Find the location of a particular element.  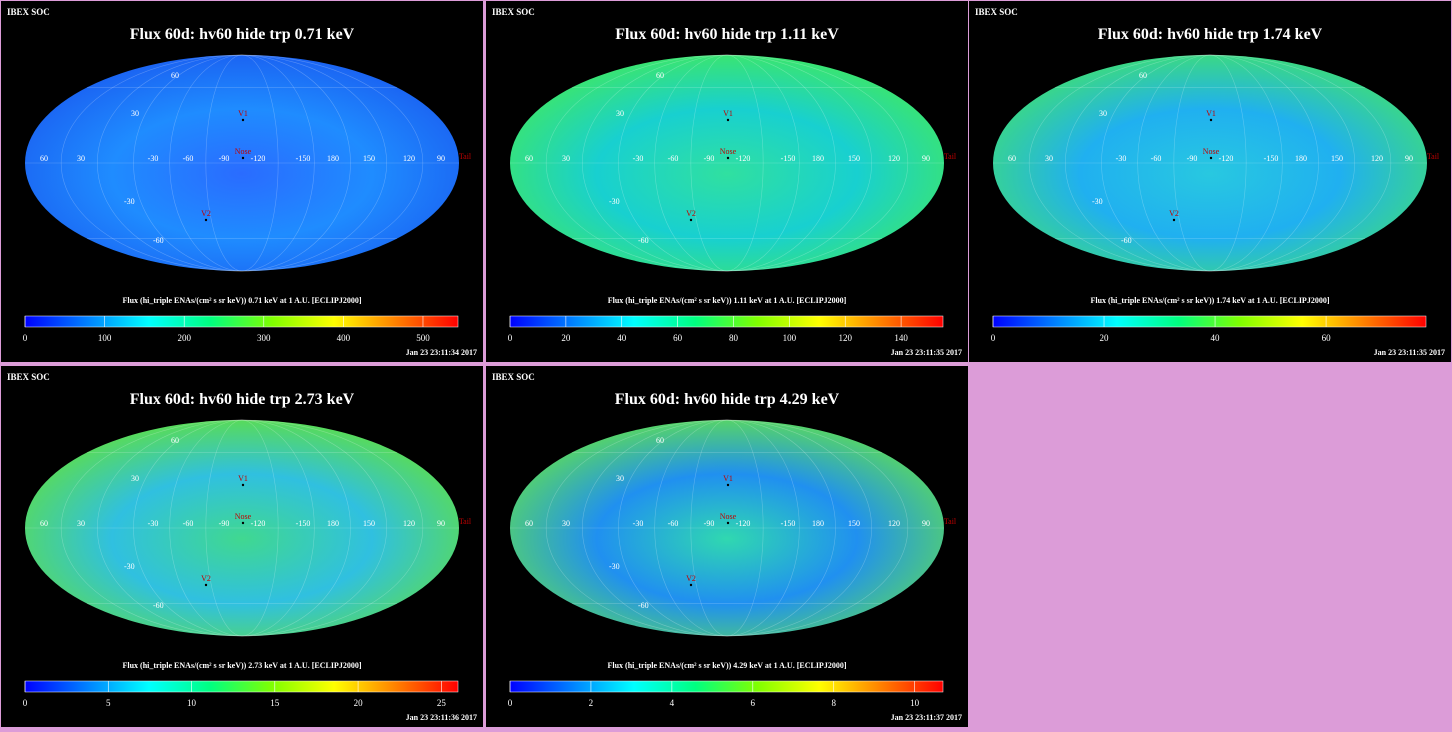

lon-label: -60 is located at coordinates (673, 523).